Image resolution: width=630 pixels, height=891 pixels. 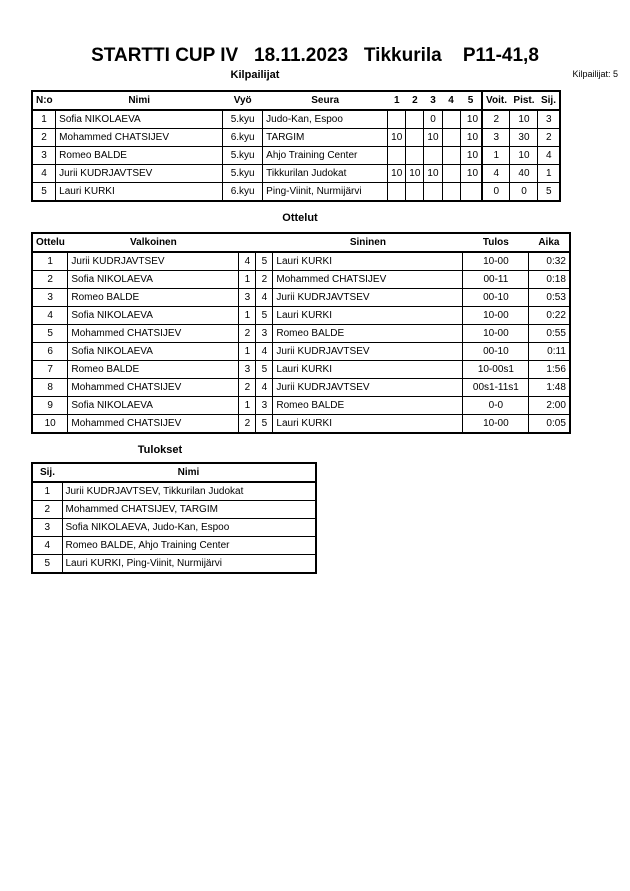 I want to click on table-cell: 30, so click(x=524, y=137).